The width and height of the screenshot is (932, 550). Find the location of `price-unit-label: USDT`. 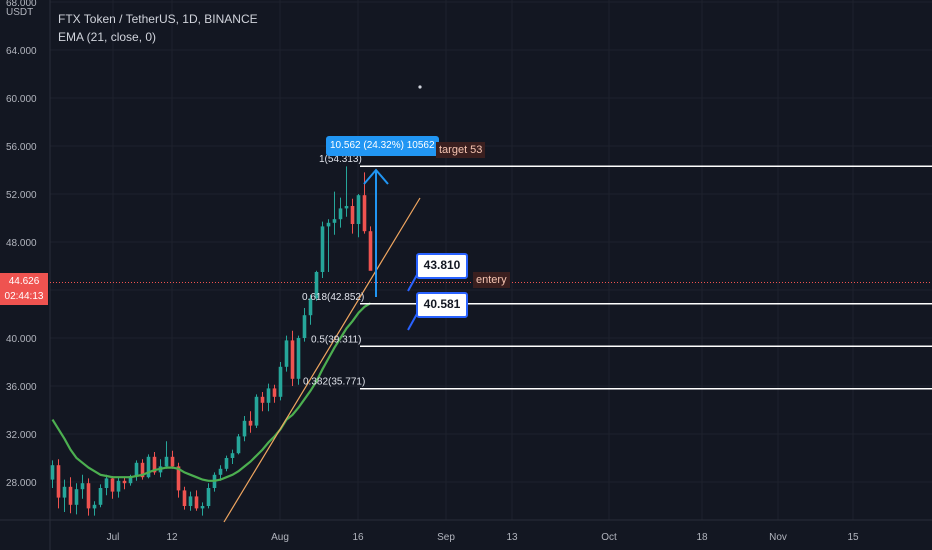

price-unit-label: USDT is located at coordinates (20, 12).